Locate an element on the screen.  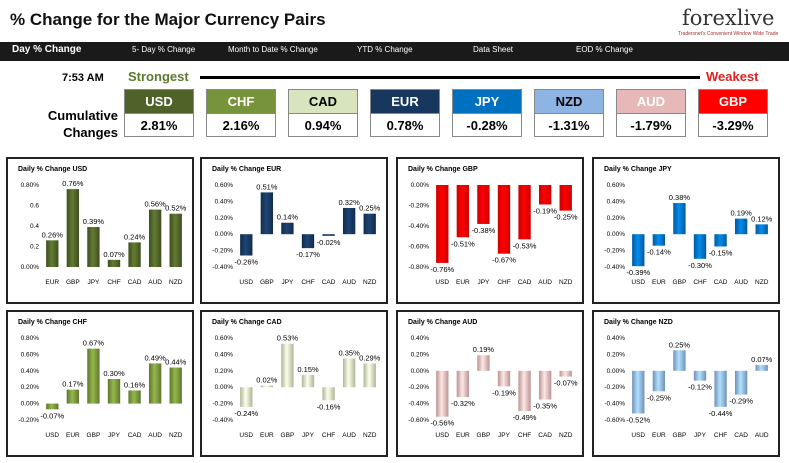
bar-jpy is located at coordinates (287, 228).